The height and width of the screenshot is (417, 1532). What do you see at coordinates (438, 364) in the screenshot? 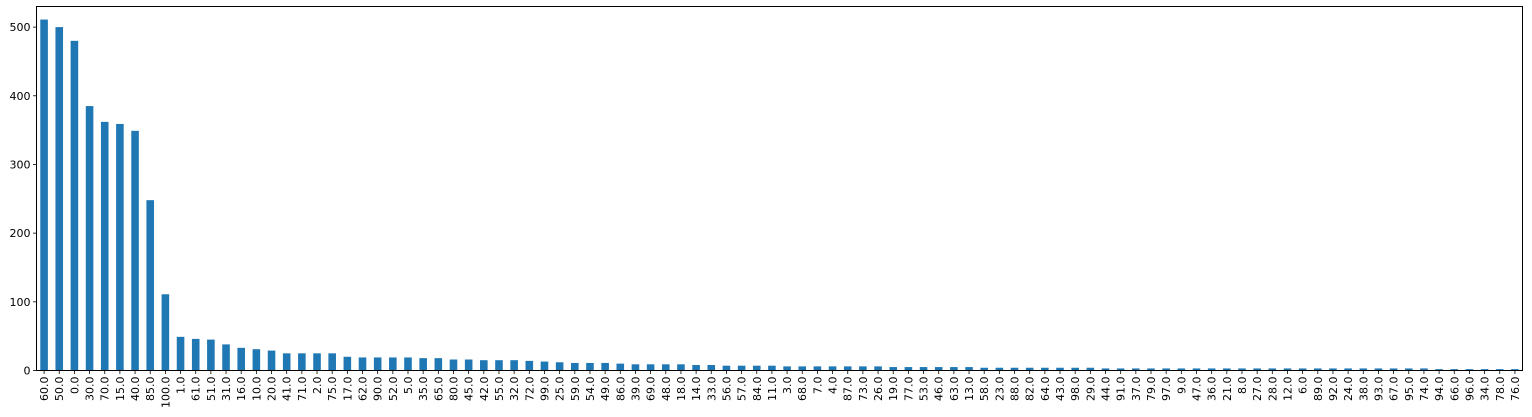
I see `bar-65.0` at bounding box center [438, 364].